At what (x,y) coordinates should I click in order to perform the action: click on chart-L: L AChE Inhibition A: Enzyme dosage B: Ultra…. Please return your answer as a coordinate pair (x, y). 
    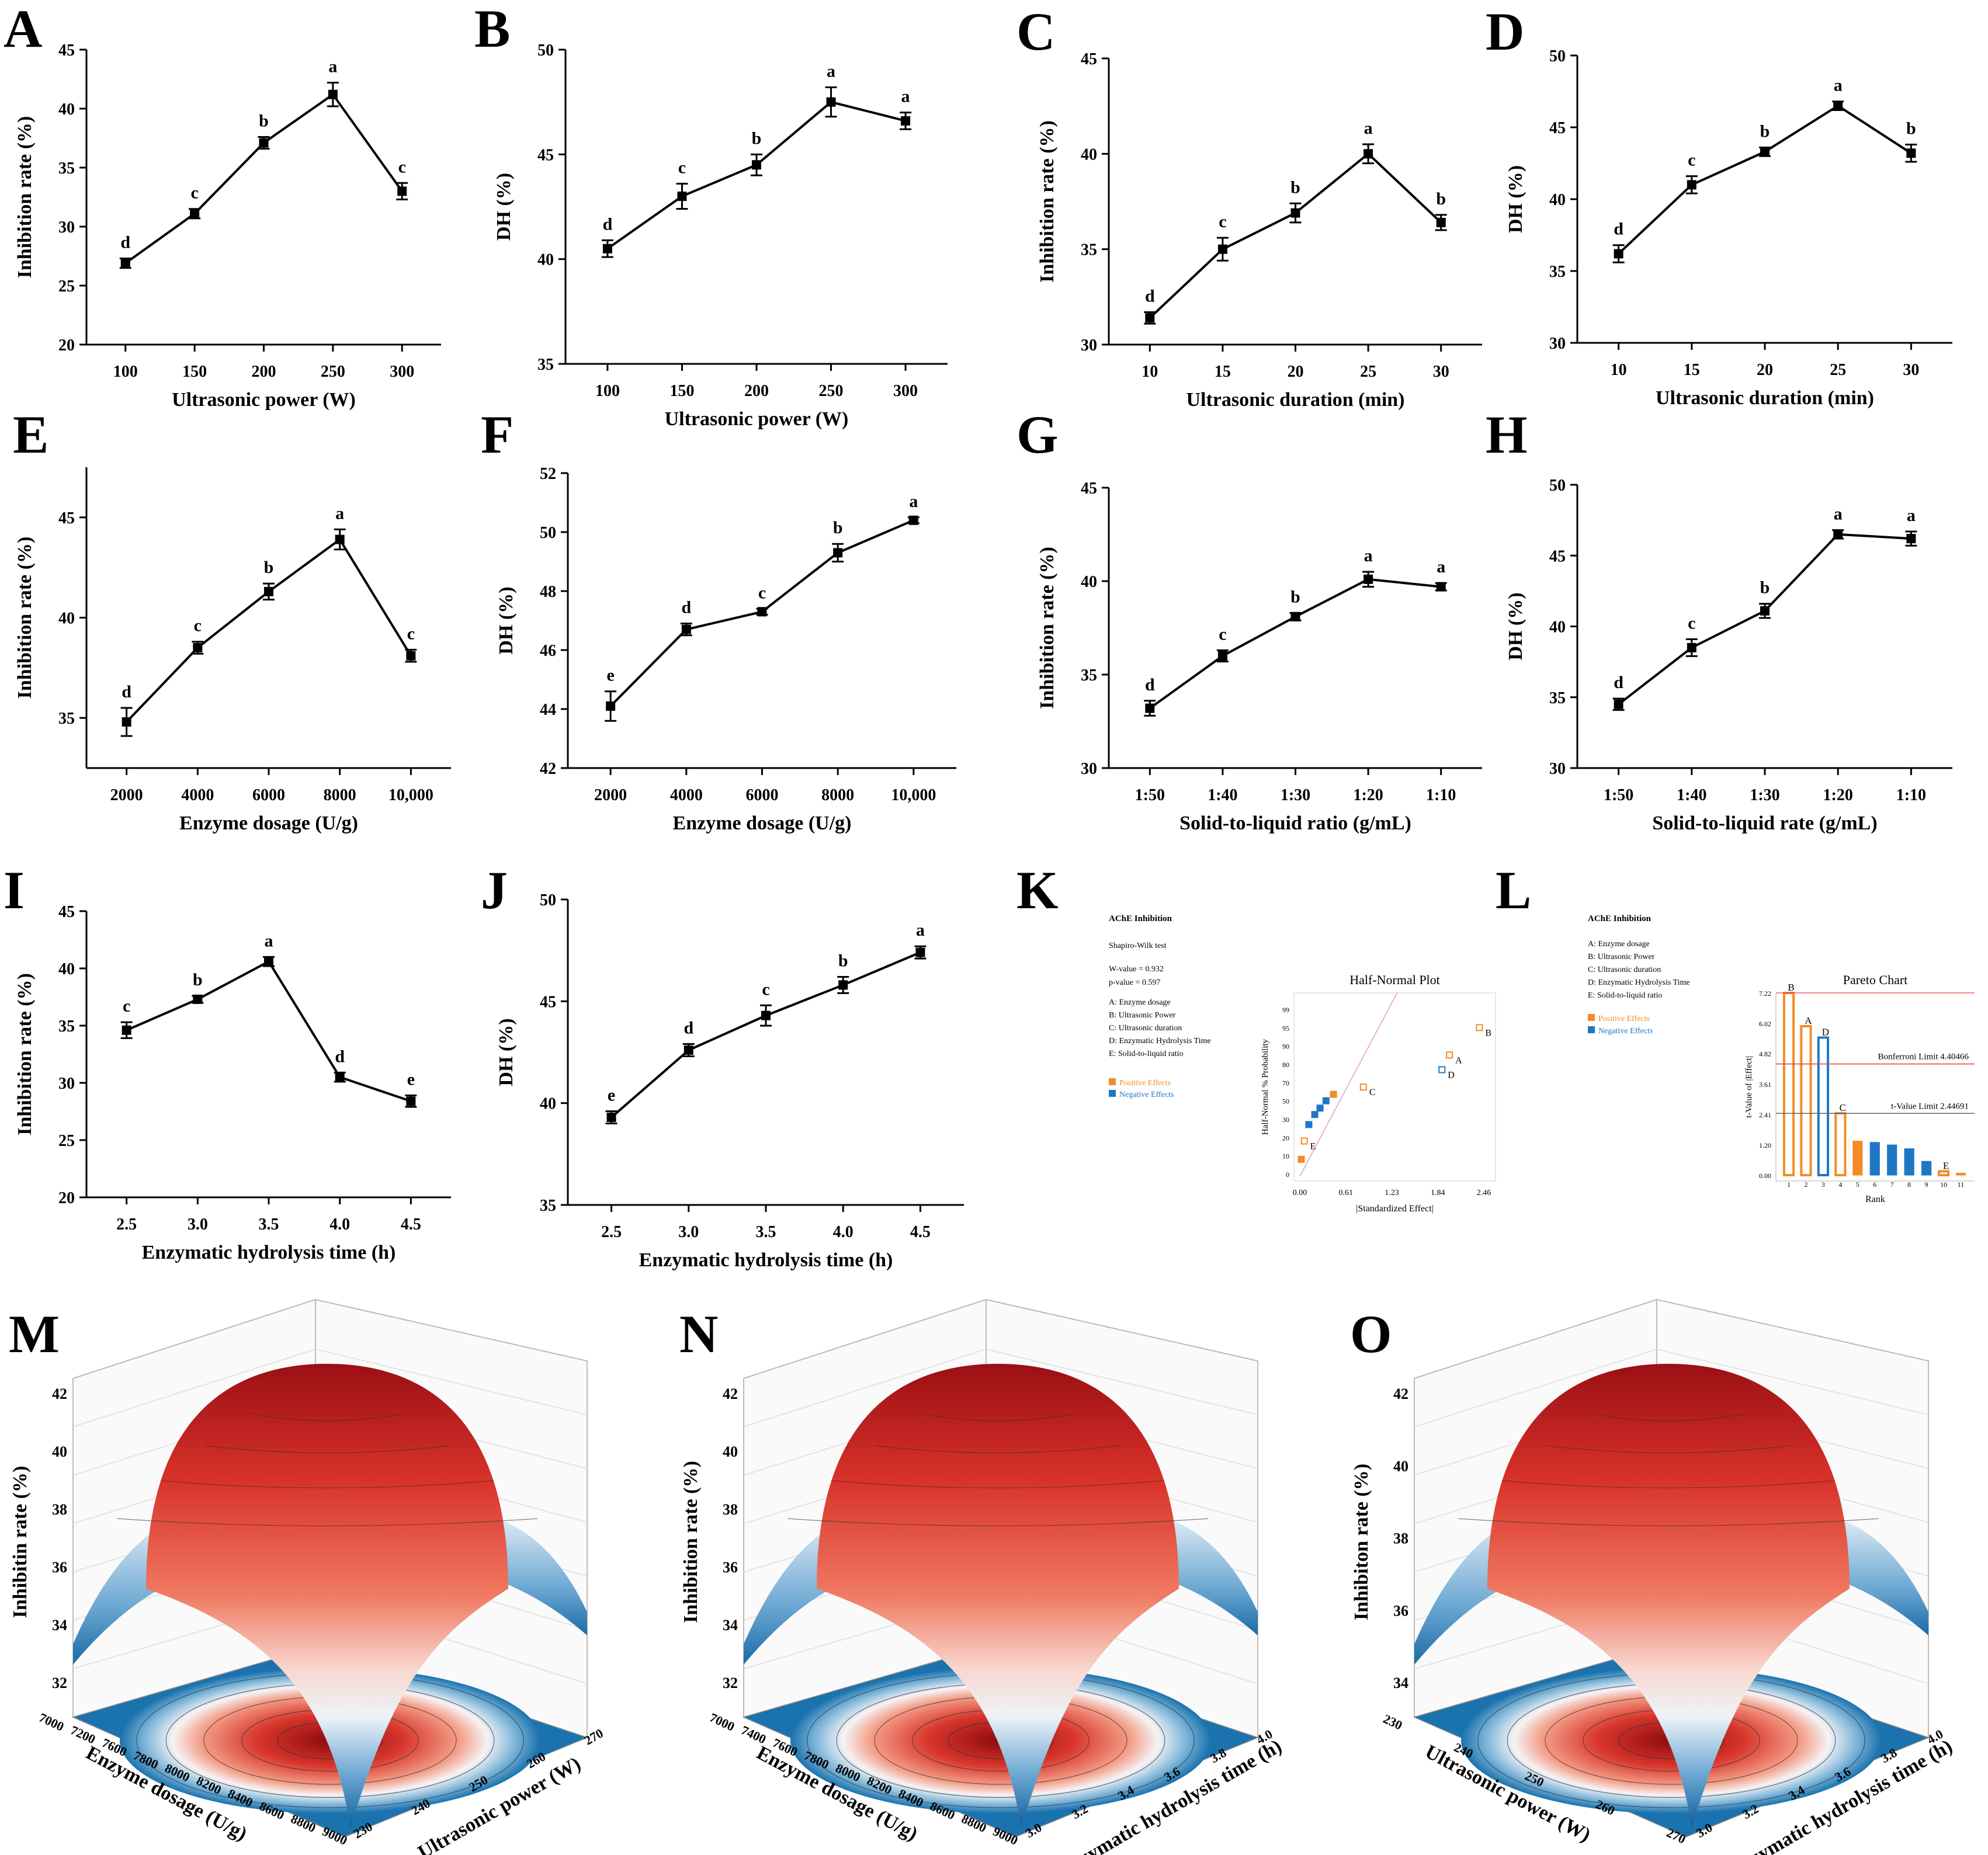
    Looking at the image, I should click on (1735, 1032).